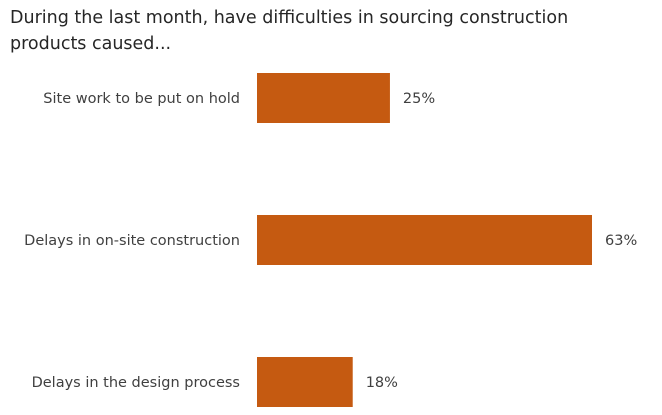 This screenshot has width=662, height=415. I want to click on value-label-2: 63%, so click(621, 241).